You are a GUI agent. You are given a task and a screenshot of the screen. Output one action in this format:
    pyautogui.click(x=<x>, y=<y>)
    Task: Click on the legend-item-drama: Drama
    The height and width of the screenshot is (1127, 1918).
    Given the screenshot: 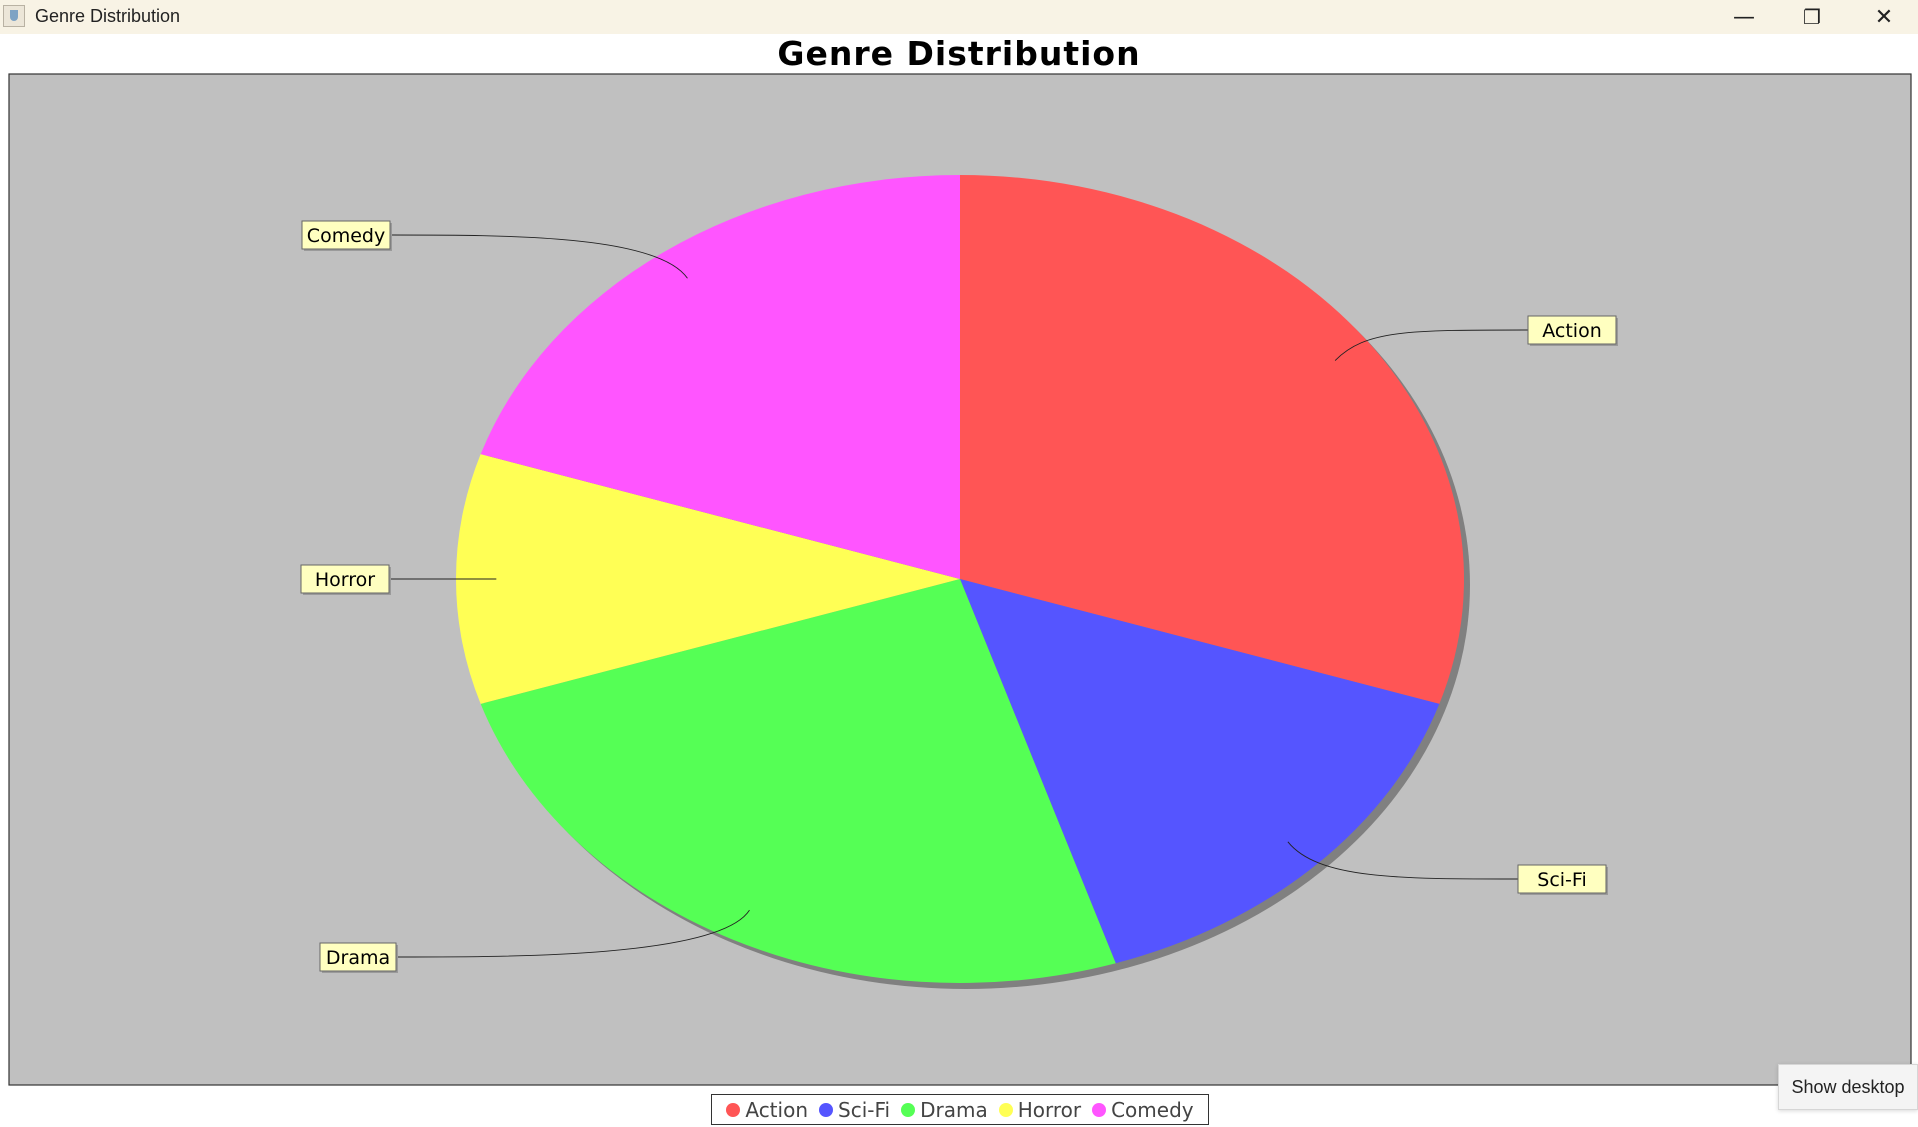 What is the action you would take?
    pyautogui.click(x=944, y=1110)
    